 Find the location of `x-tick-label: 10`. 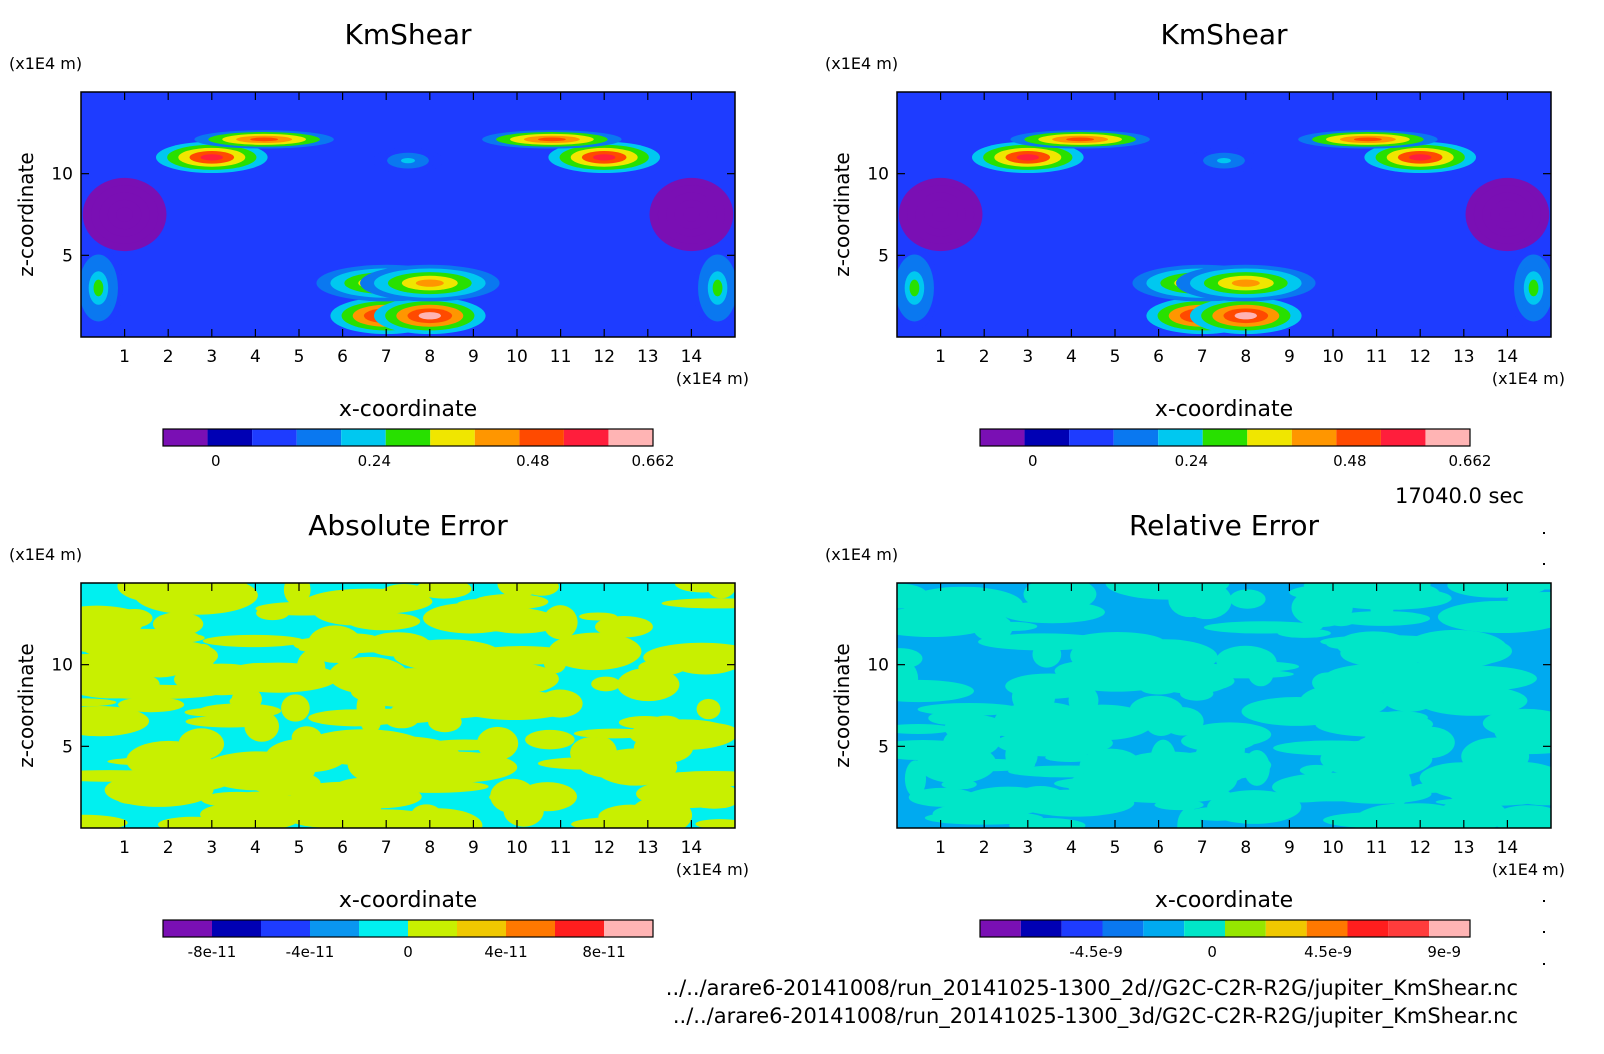

x-tick-label: 10 is located at coordinates (517, 357).